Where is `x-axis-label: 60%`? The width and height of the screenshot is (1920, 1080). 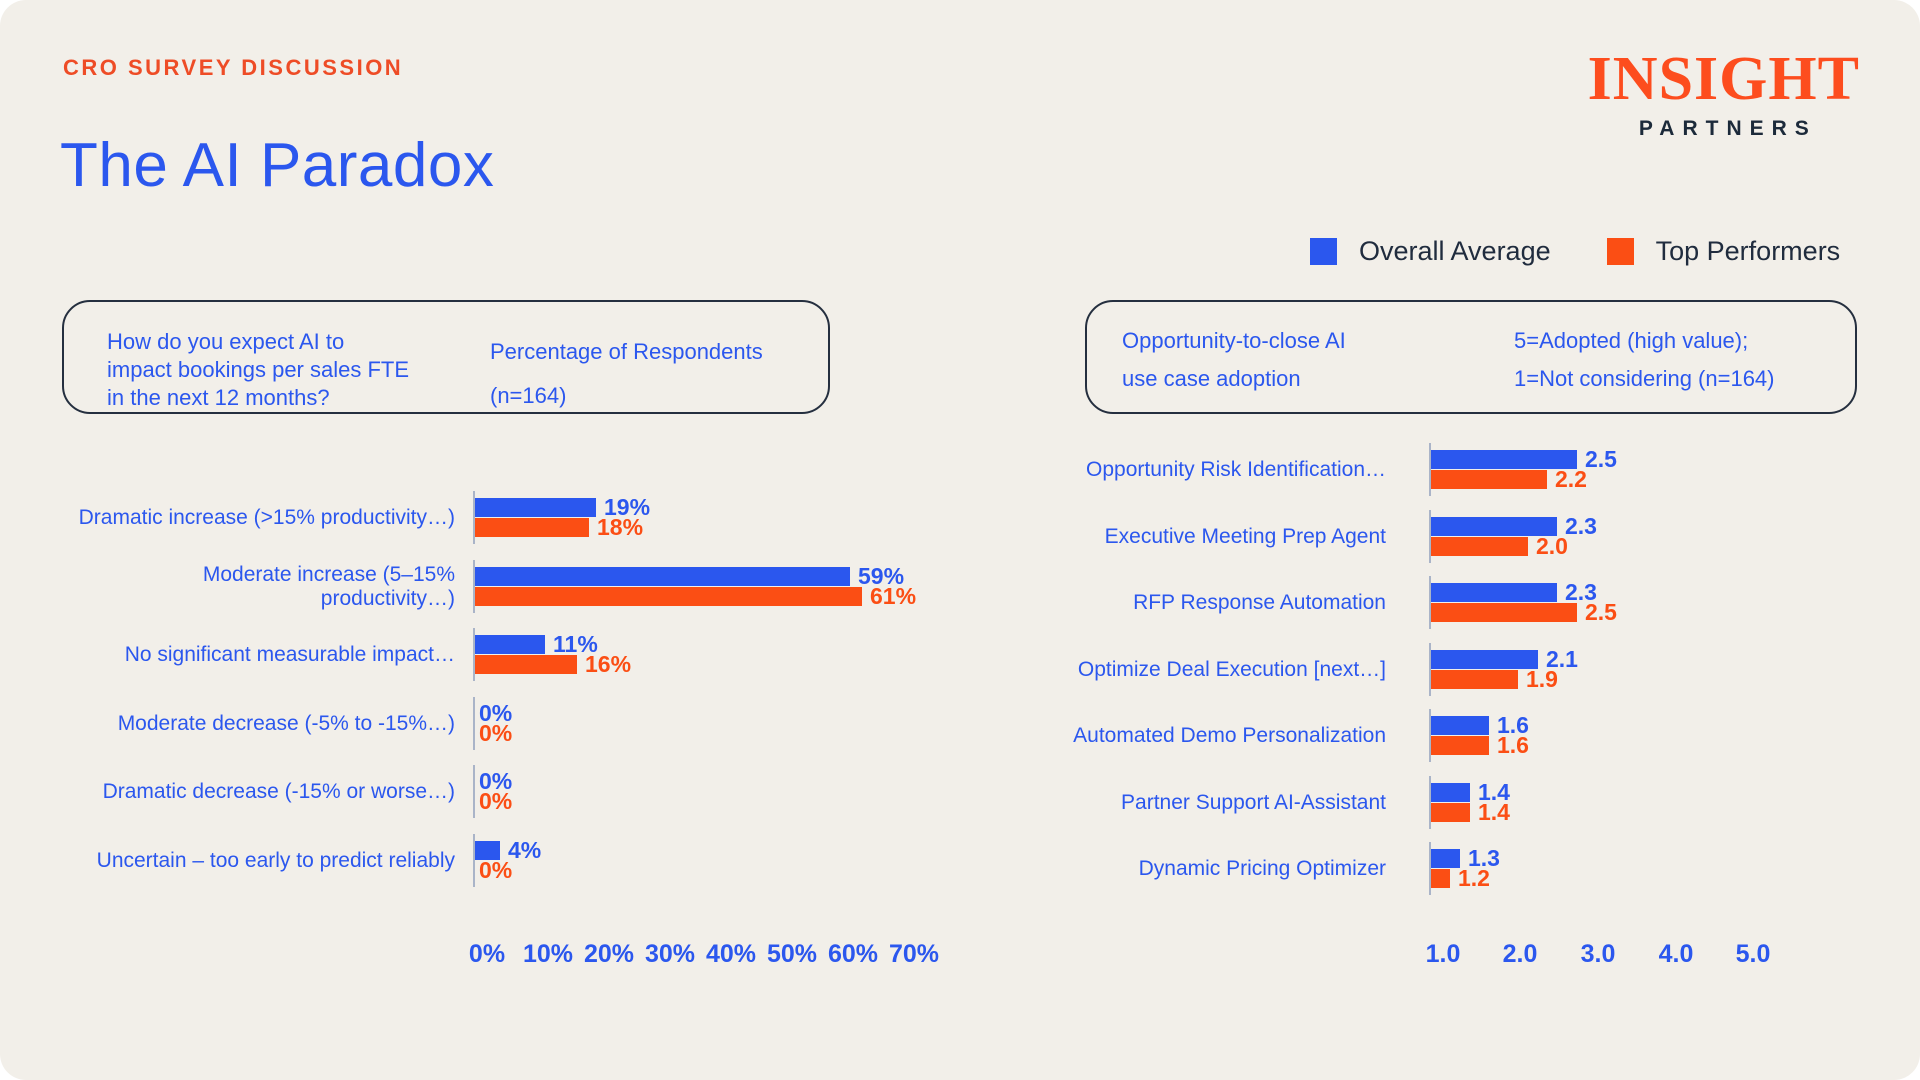
x-axis-label: 60% is located at coordinates (853, 954).